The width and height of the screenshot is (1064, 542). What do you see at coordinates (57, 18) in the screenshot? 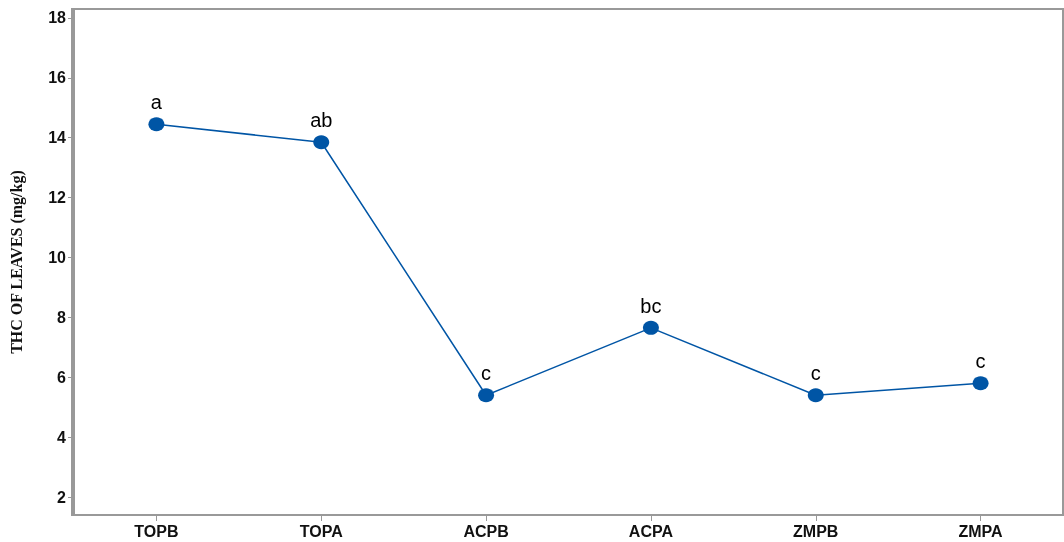
I see `y-tick-label: 18` at bounding box center [57, 18].